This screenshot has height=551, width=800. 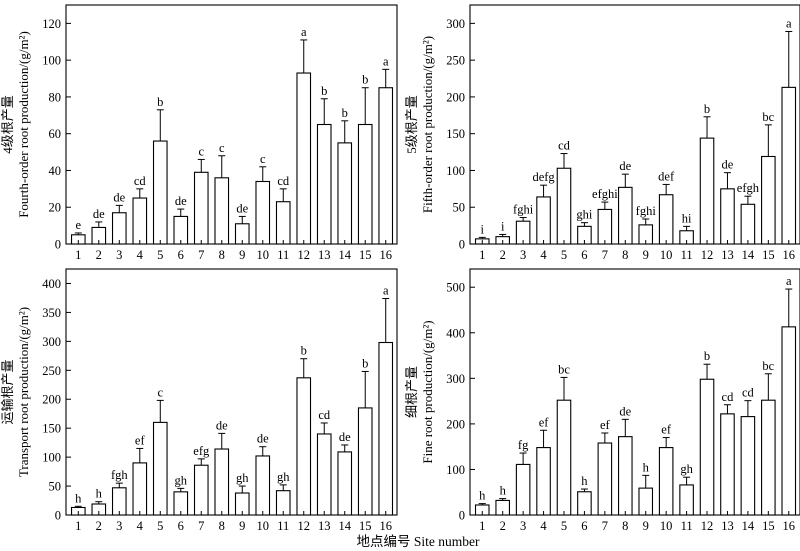 What do you see at coordinates (79, 225) in the screenshot?
I see `significance-letter: e` at bounding box center [79, 225].